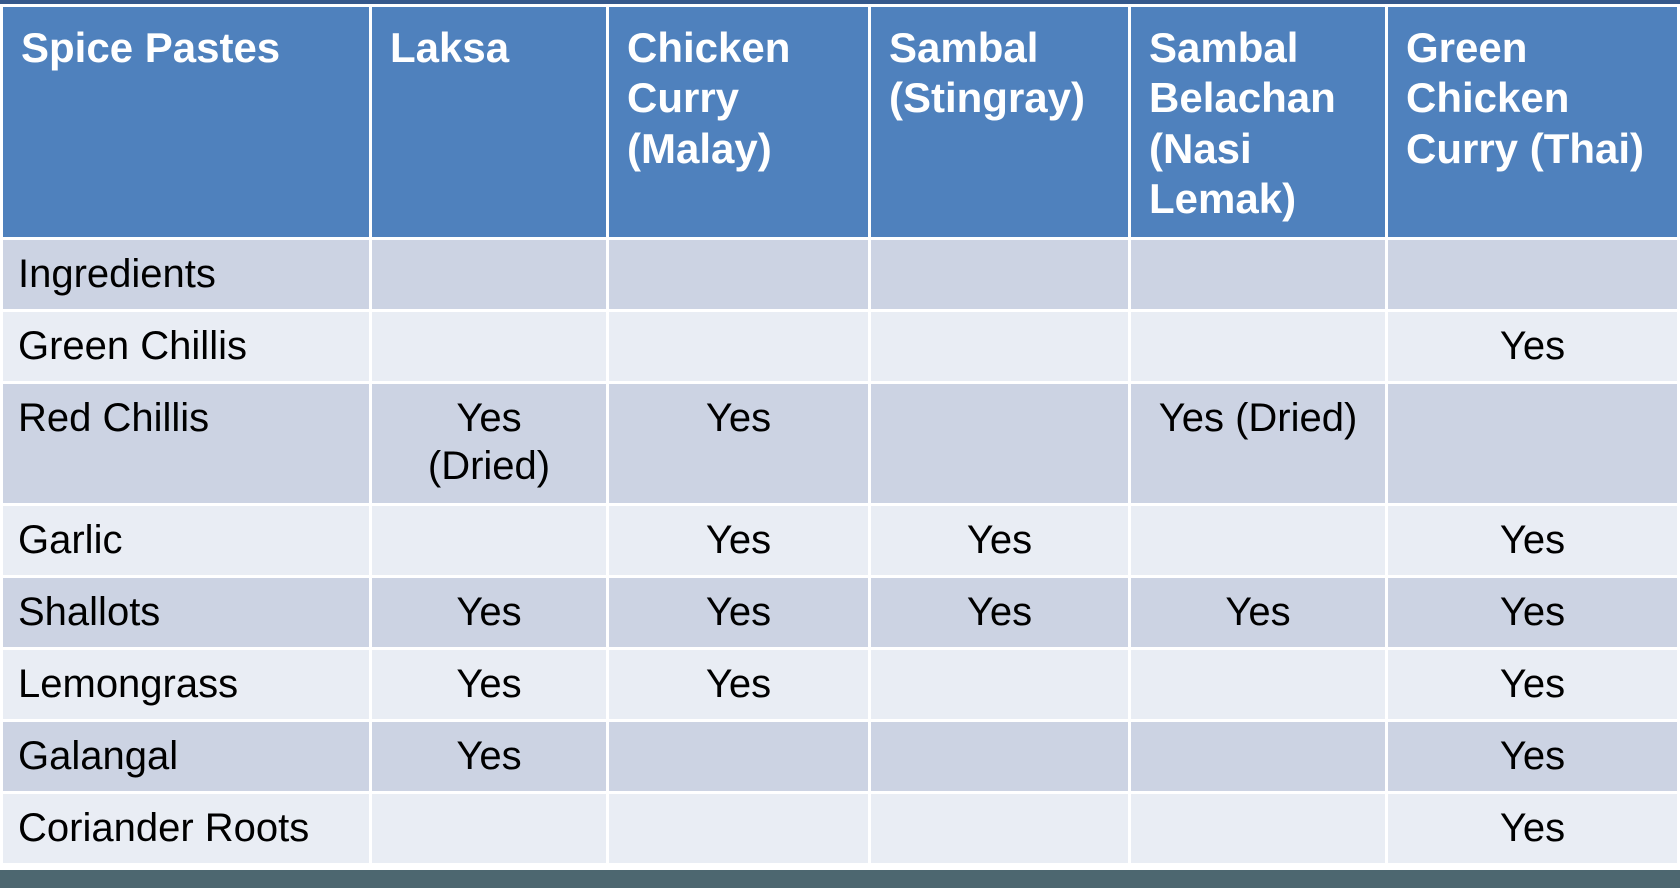  I want to click on table-row-green-chillis: Green Chillis Yes, so click(840, 346).